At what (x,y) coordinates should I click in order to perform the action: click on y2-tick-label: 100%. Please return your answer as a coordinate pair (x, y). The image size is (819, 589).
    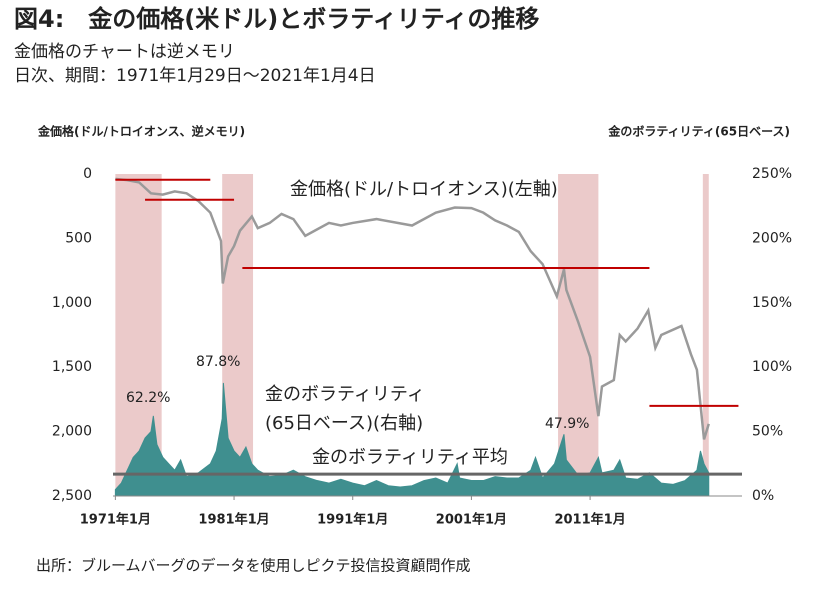
    Looking at the image, I should click on (772, 367).